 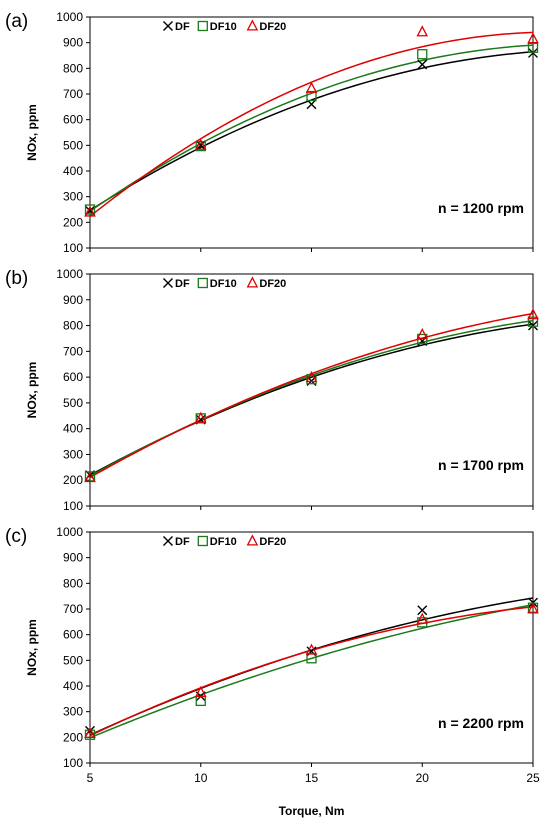 I want to click on rpm-annotation: n = 1700 rpm, so click(x=481, y=465).